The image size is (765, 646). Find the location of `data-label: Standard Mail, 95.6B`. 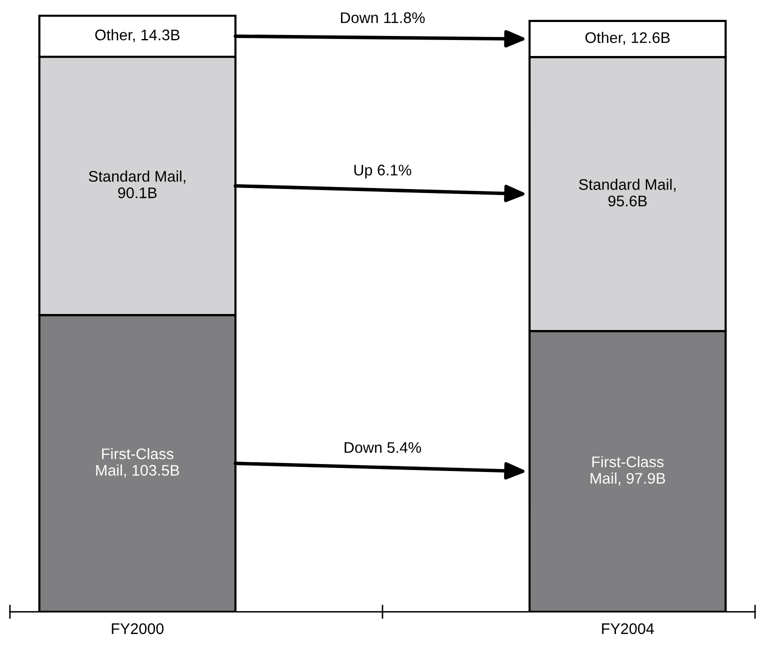

data-label: Standard Mail, 95.6B is located at coordinates (627, 192).